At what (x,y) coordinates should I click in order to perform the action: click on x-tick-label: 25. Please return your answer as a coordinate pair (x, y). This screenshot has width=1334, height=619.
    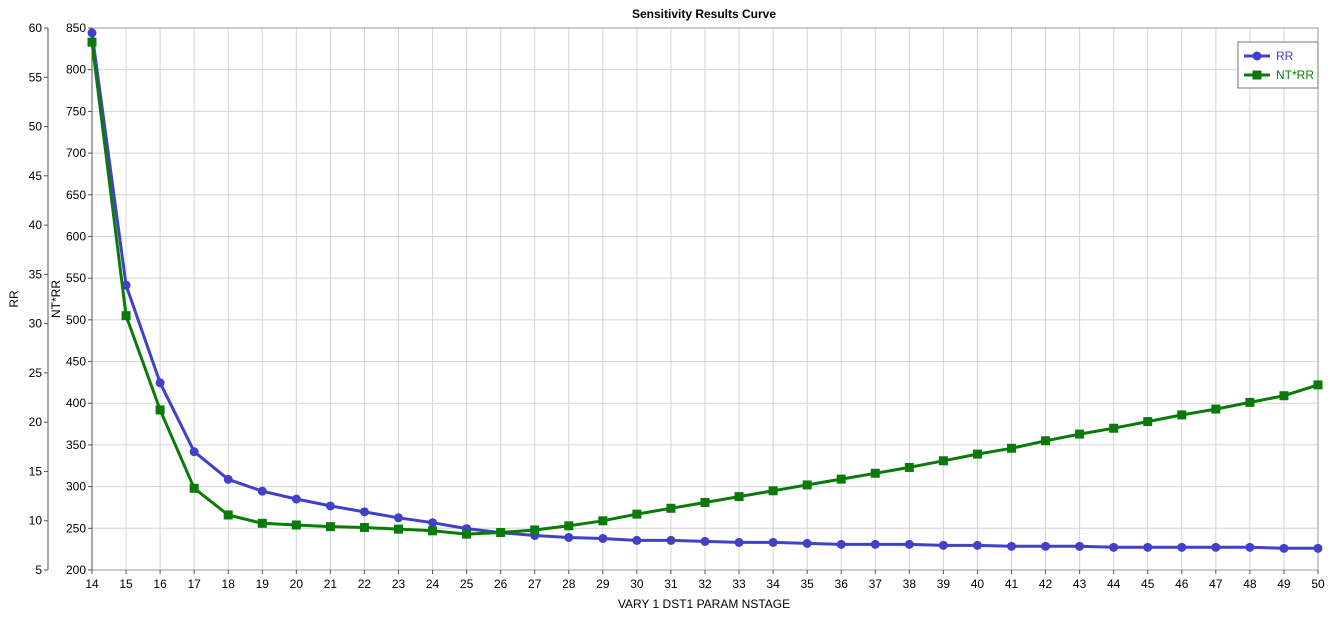
    Looking at the image, I should click on (467, 584).